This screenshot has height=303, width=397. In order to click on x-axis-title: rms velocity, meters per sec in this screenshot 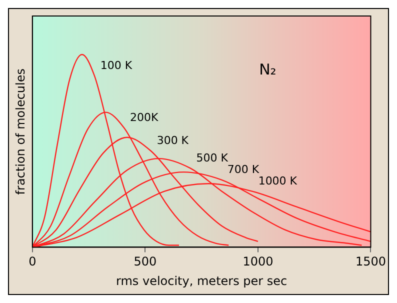, I will do `click(202, 281)`.